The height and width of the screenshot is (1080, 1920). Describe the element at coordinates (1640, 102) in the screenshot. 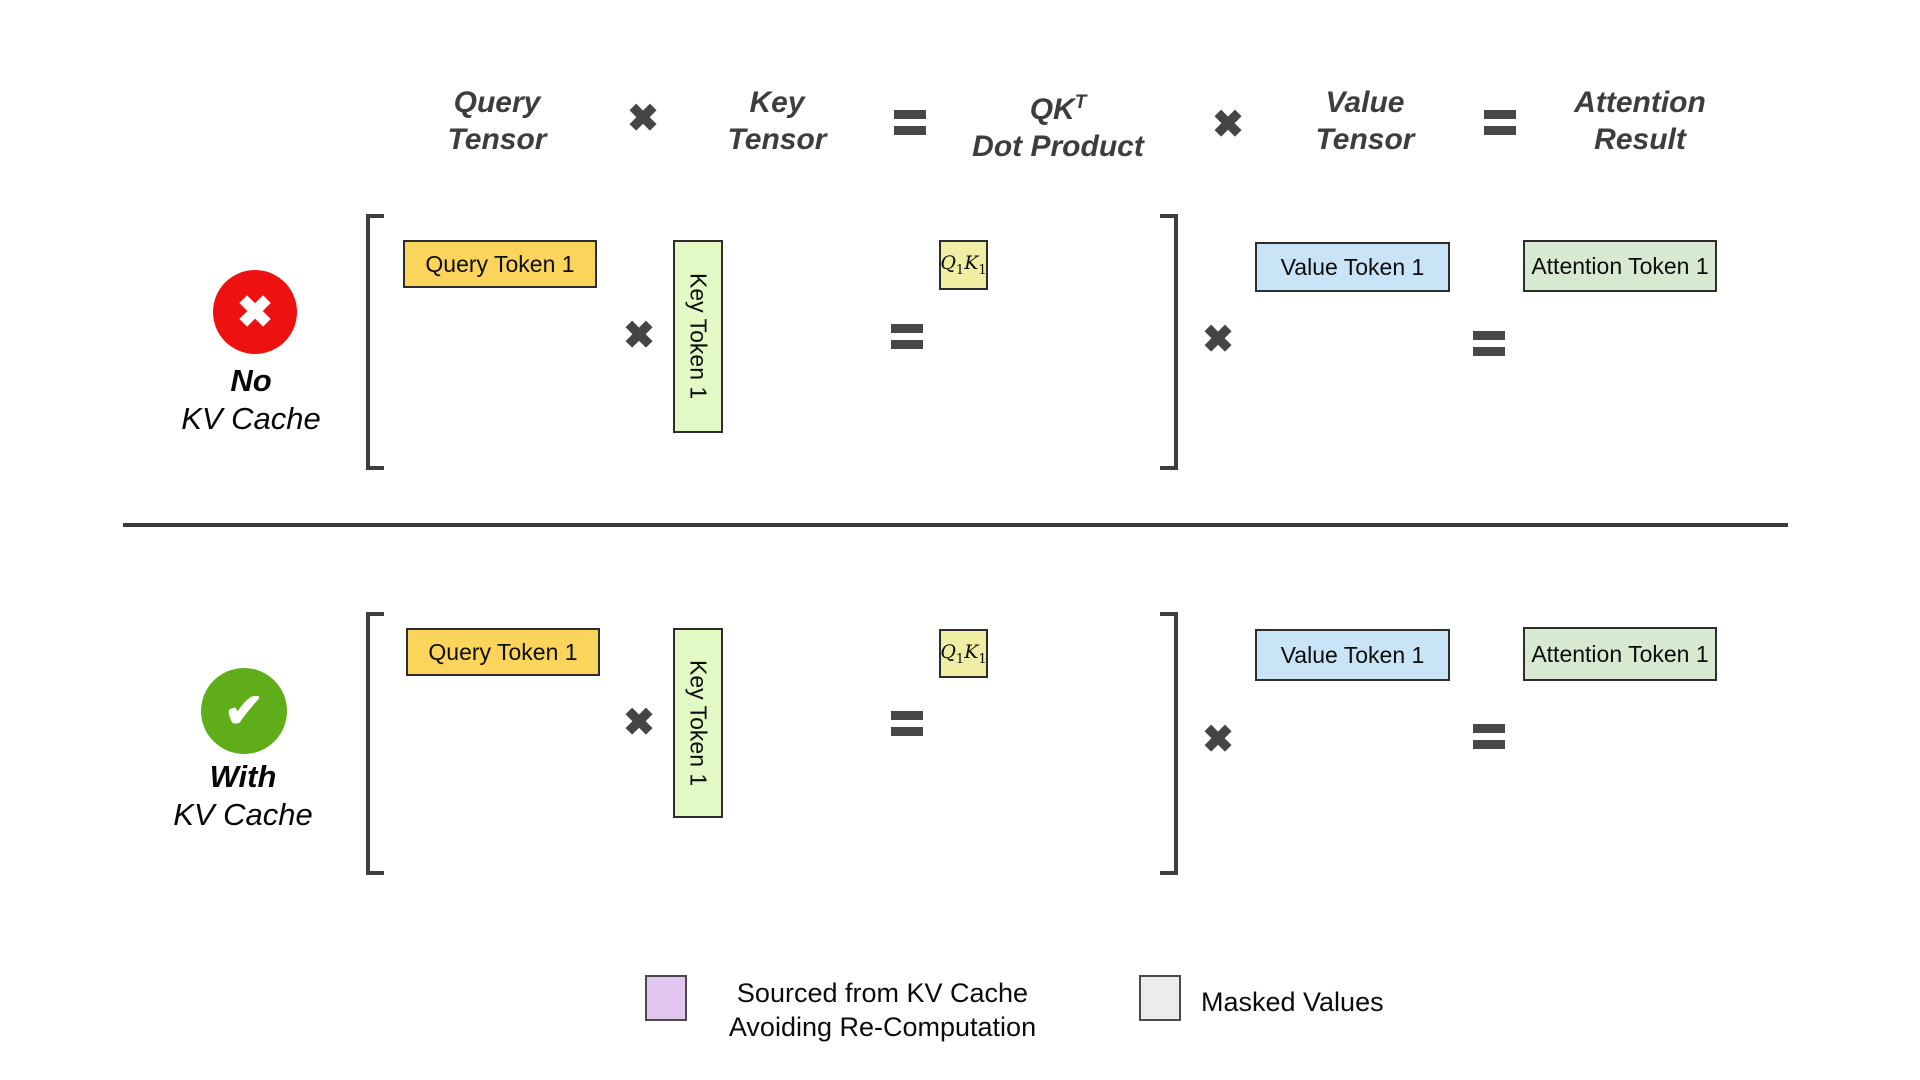

I see `header-attention-result-line1: Attention` at that location.